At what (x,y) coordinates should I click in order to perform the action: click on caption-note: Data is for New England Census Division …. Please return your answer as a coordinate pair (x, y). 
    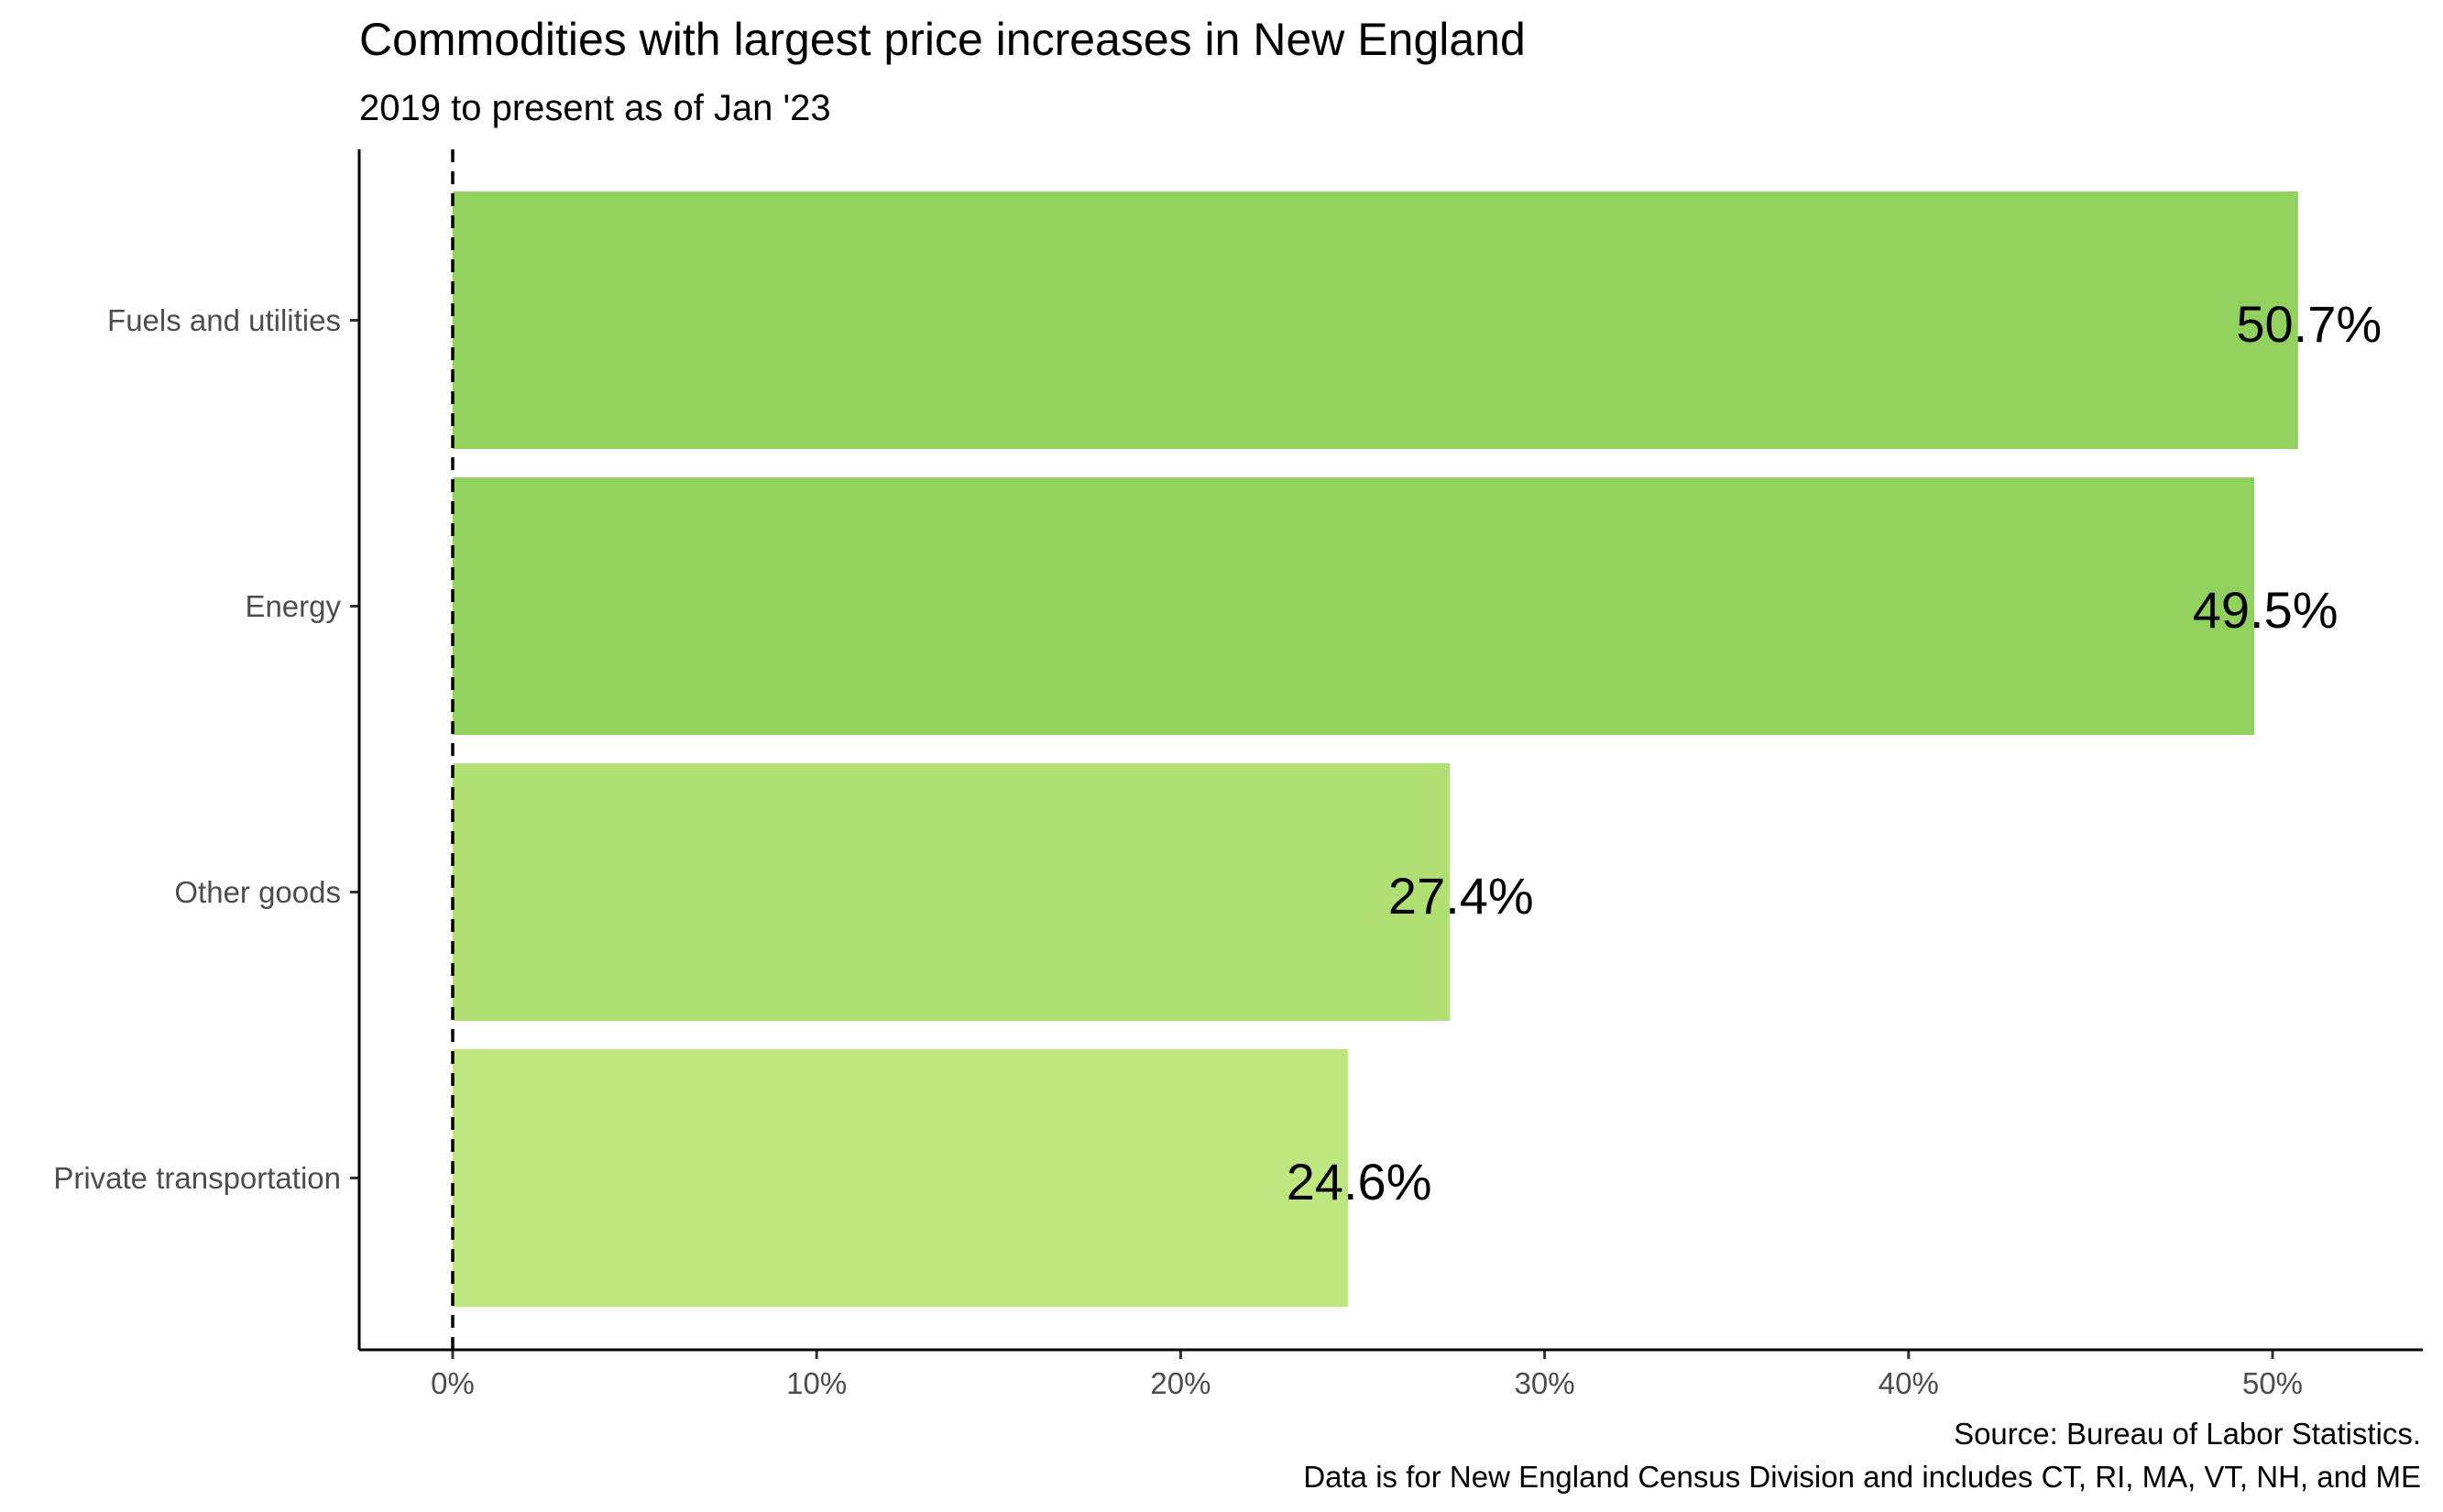
    Looking at the image, I should click on (1862, 1477).